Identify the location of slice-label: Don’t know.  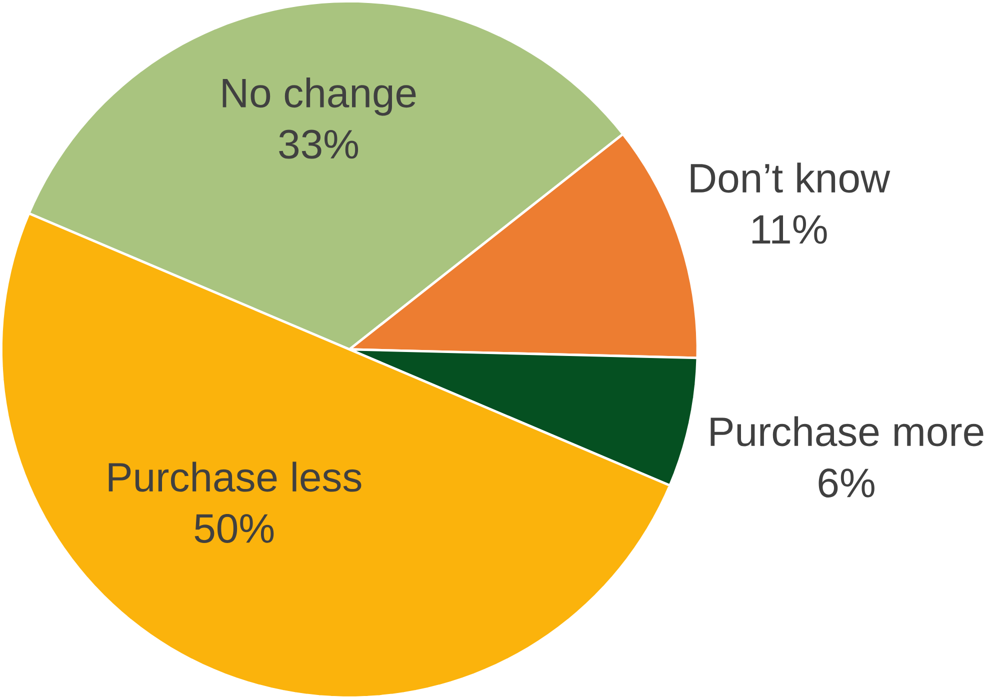
(790, 177).